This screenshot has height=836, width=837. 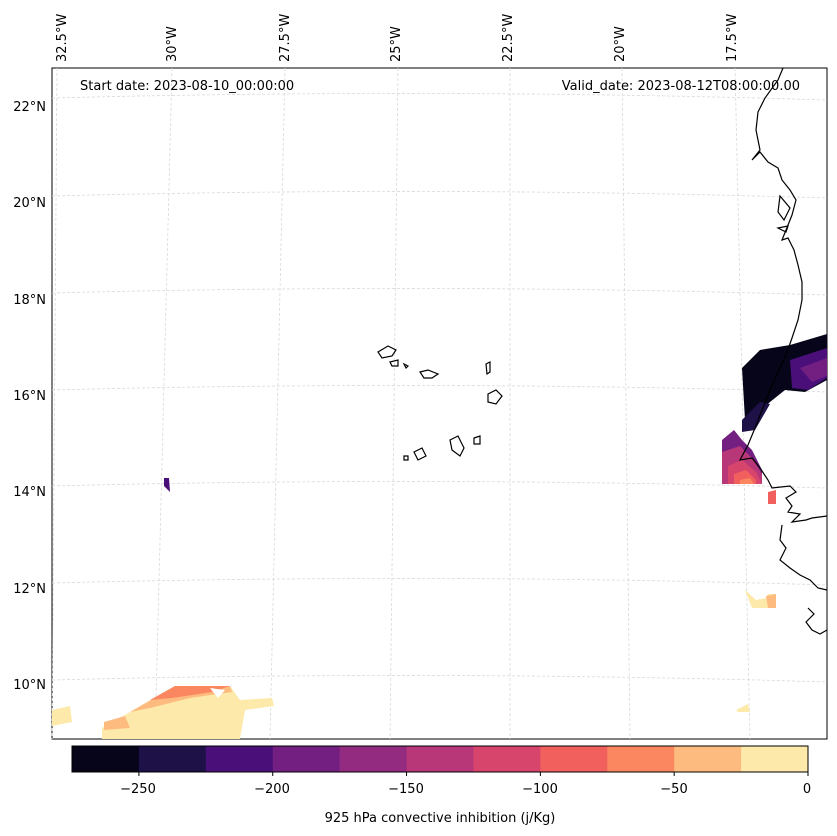 I want to click on lat-label: 22°N, so click(x=29, y=107).